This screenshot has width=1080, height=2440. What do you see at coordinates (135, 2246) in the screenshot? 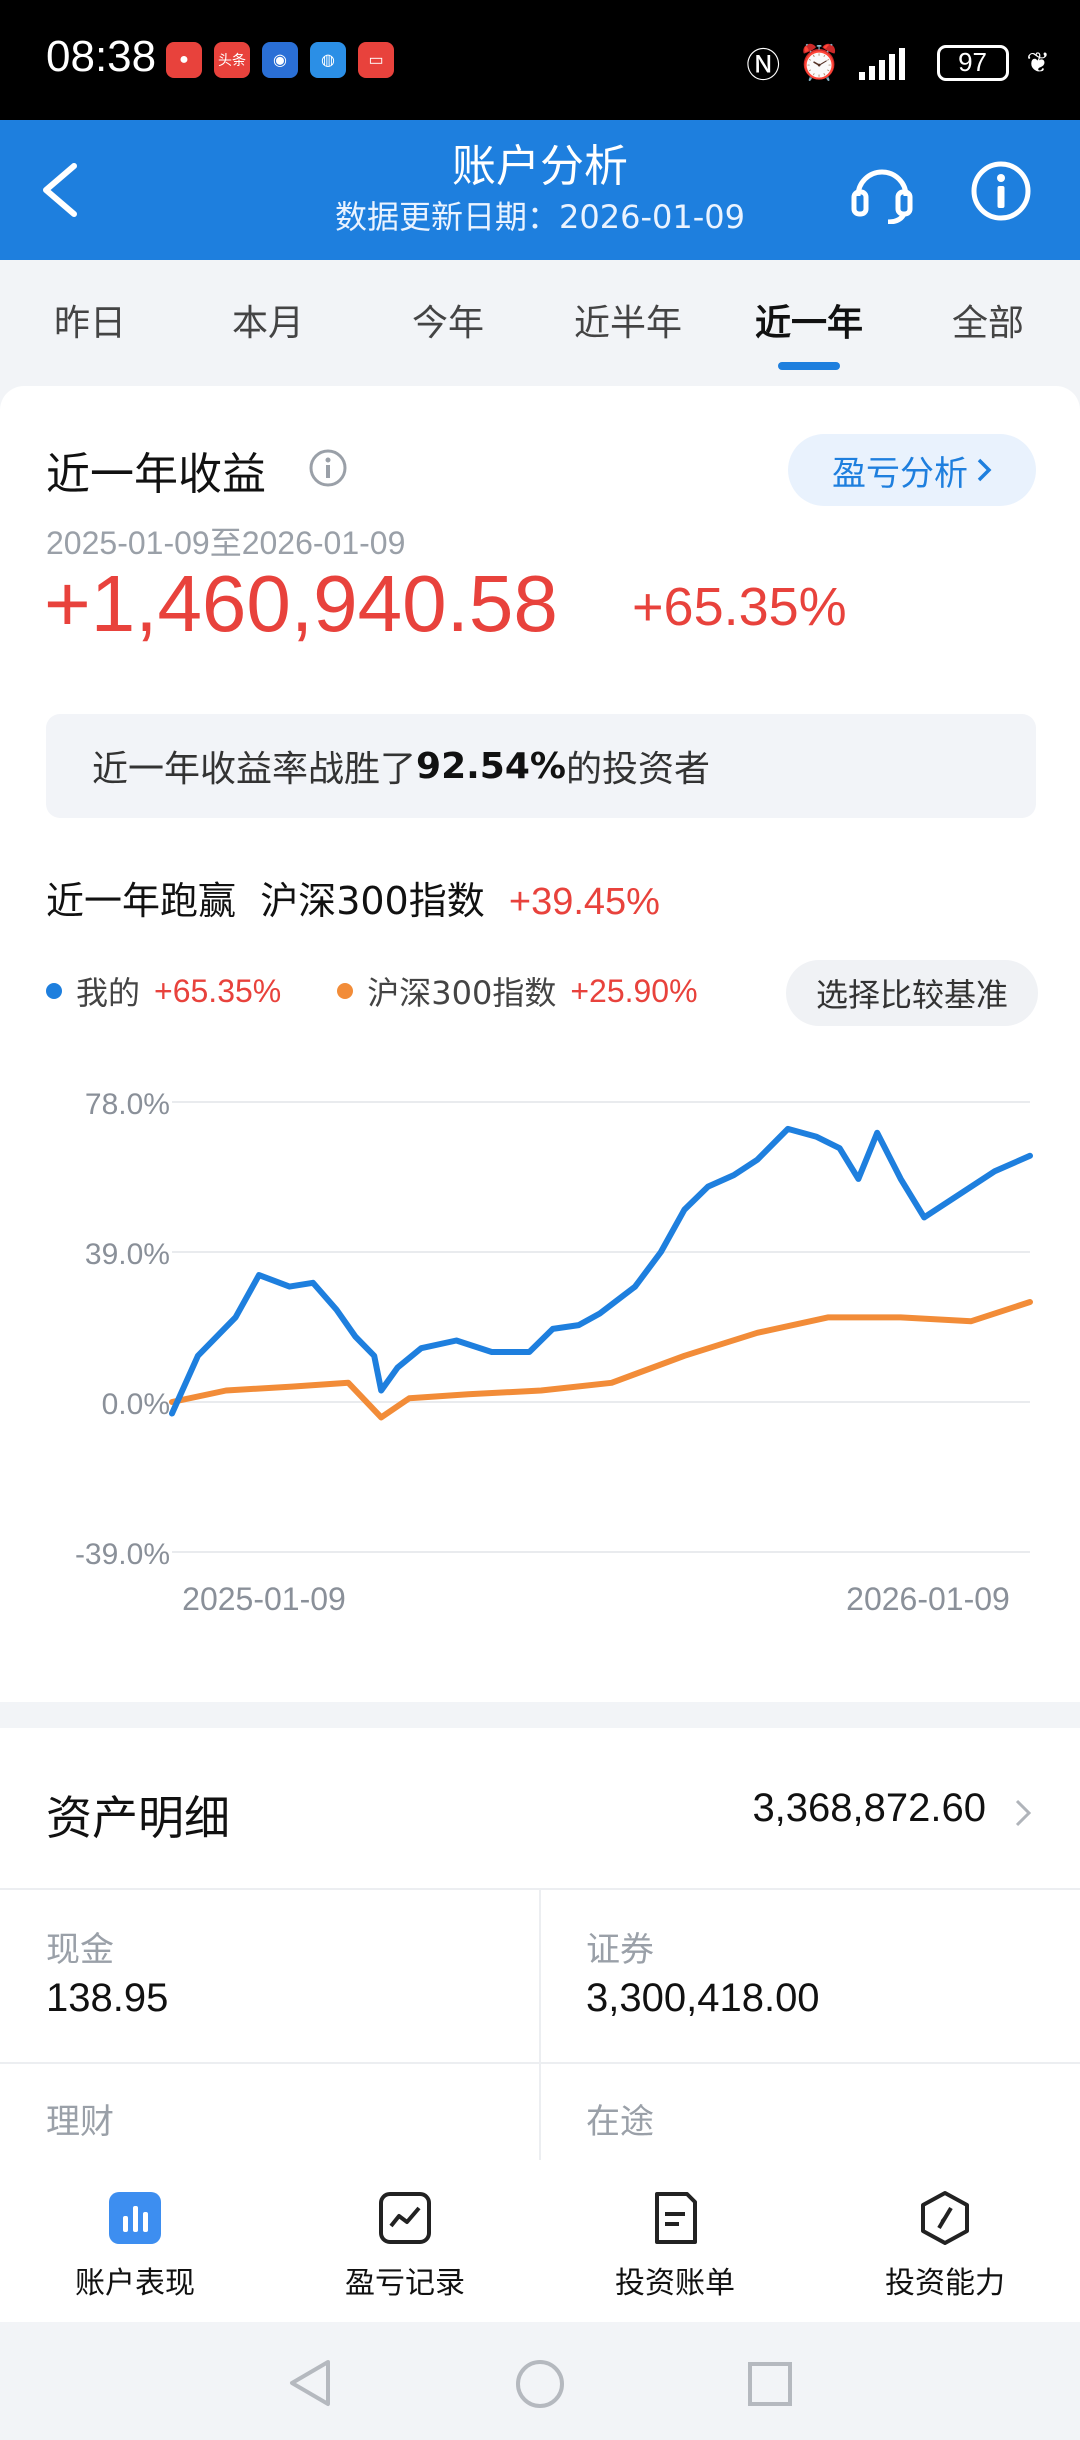
I see `nav-account-performance: 账户表现` at bounding box center [135, 2246].